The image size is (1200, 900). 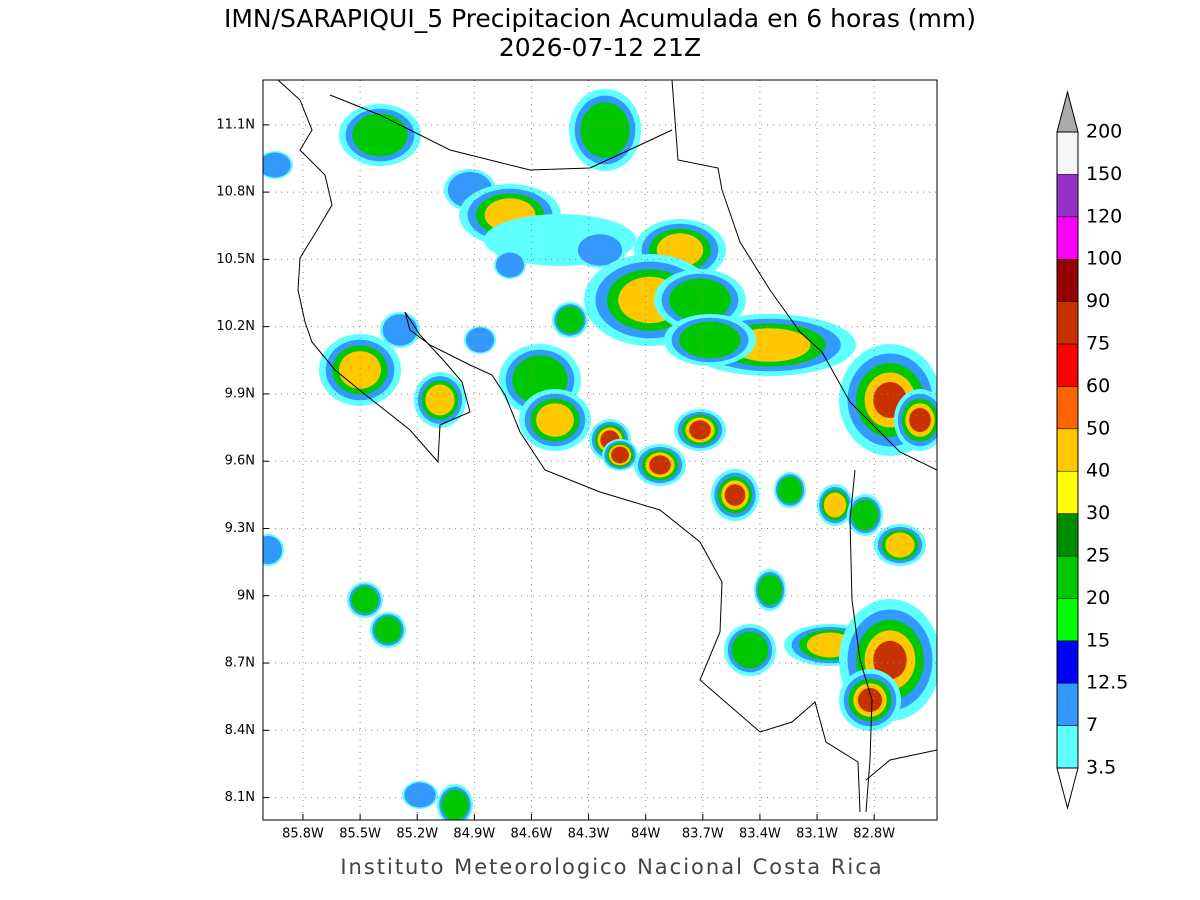 I want to click on colorbar-label: 30, so click(x=1098, y=513).